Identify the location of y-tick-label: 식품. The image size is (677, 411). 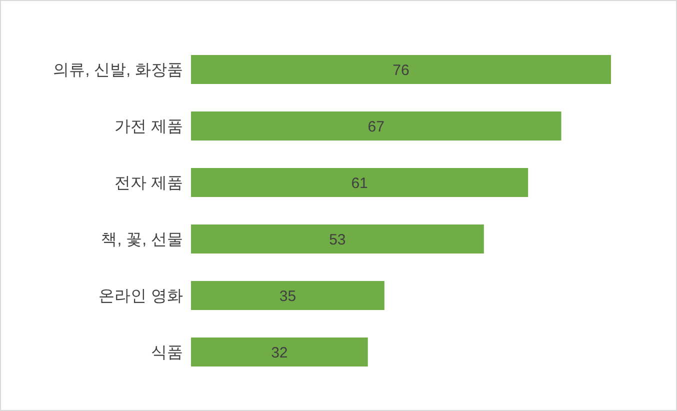
(167, 353).